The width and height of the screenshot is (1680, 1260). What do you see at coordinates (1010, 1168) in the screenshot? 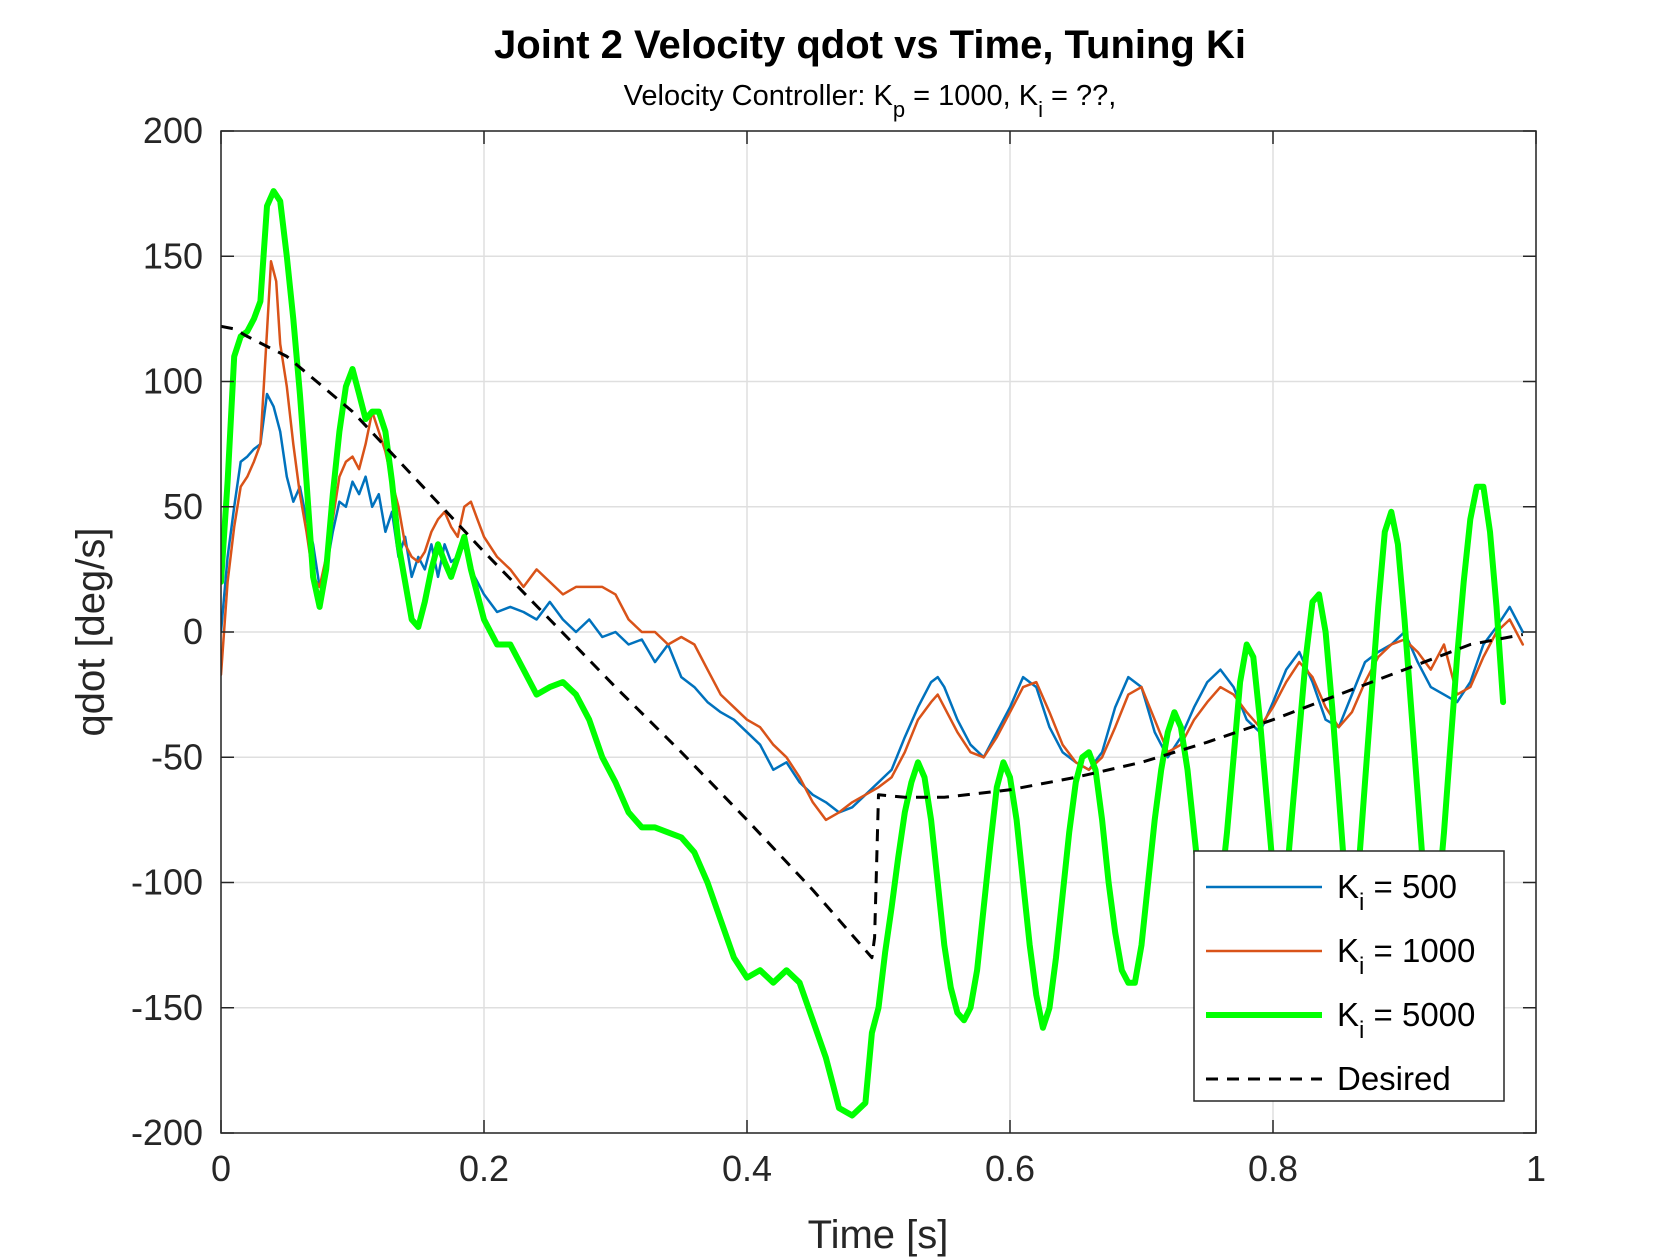
I see `x-tick-label: 0.6` at bounding box center [1010, 1168].